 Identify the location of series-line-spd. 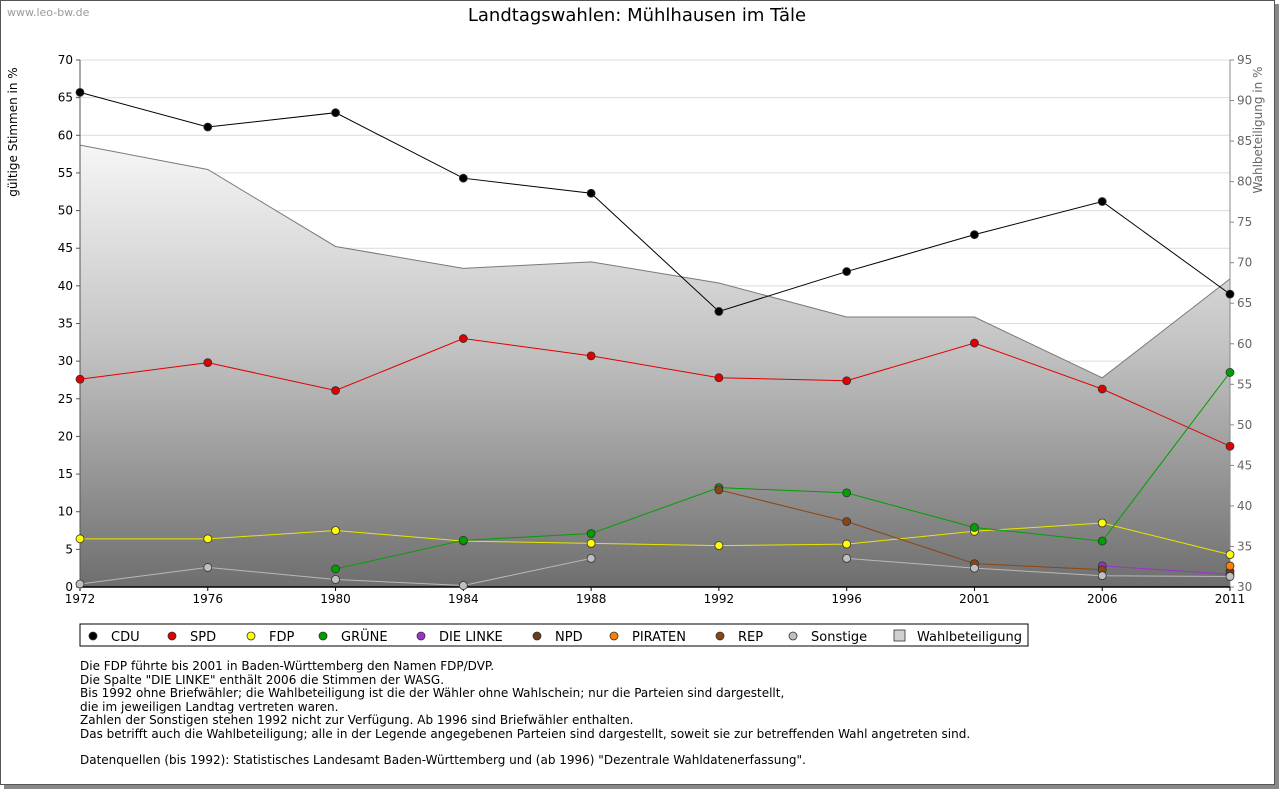
(655, 392).